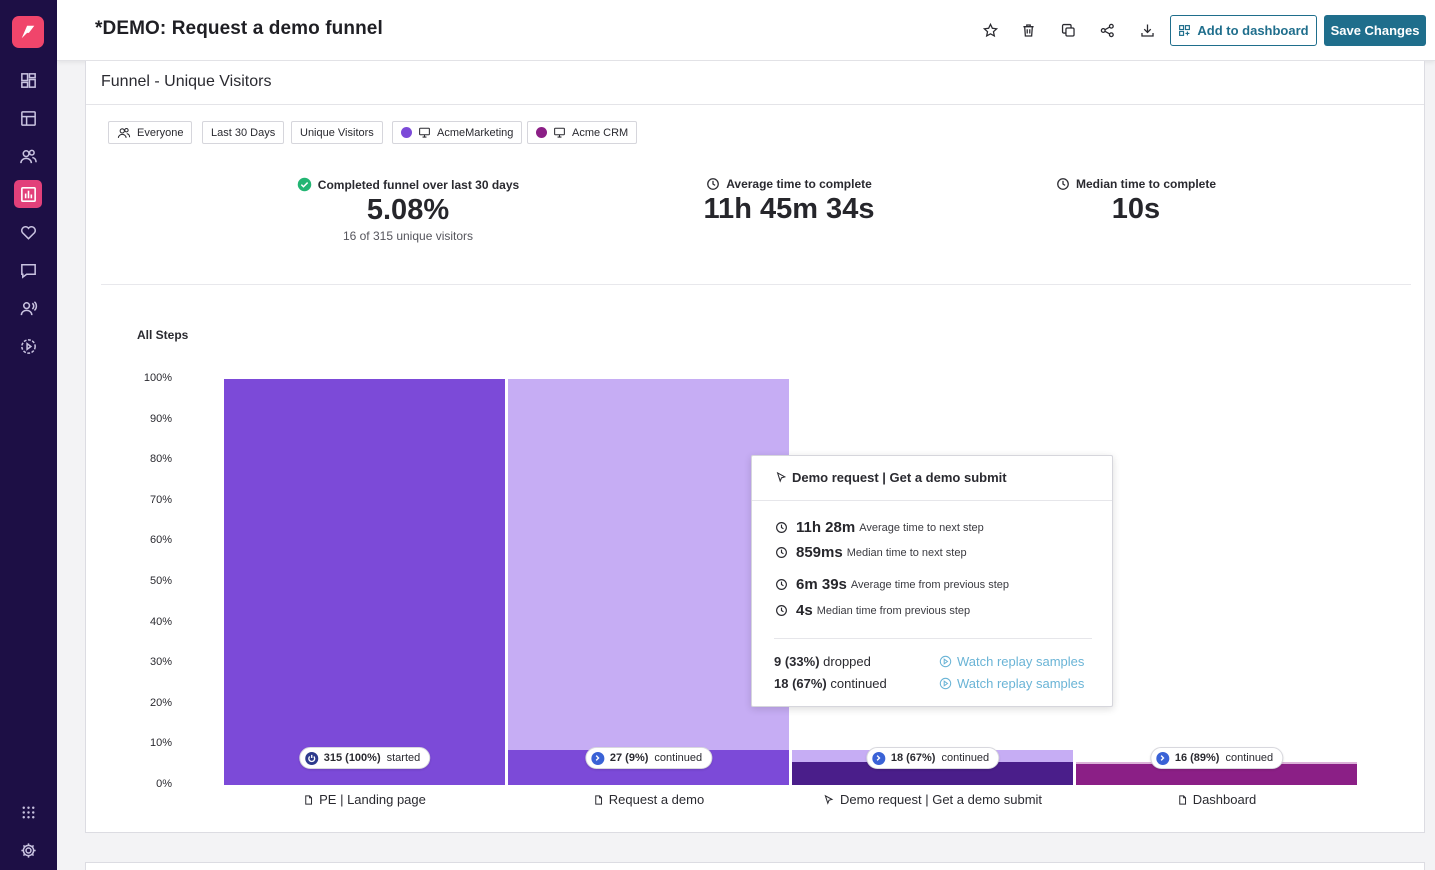  Describe the element at coordinates (800, 683) in the screenshot. I see `continued-value: 18 (67%)` at that location.